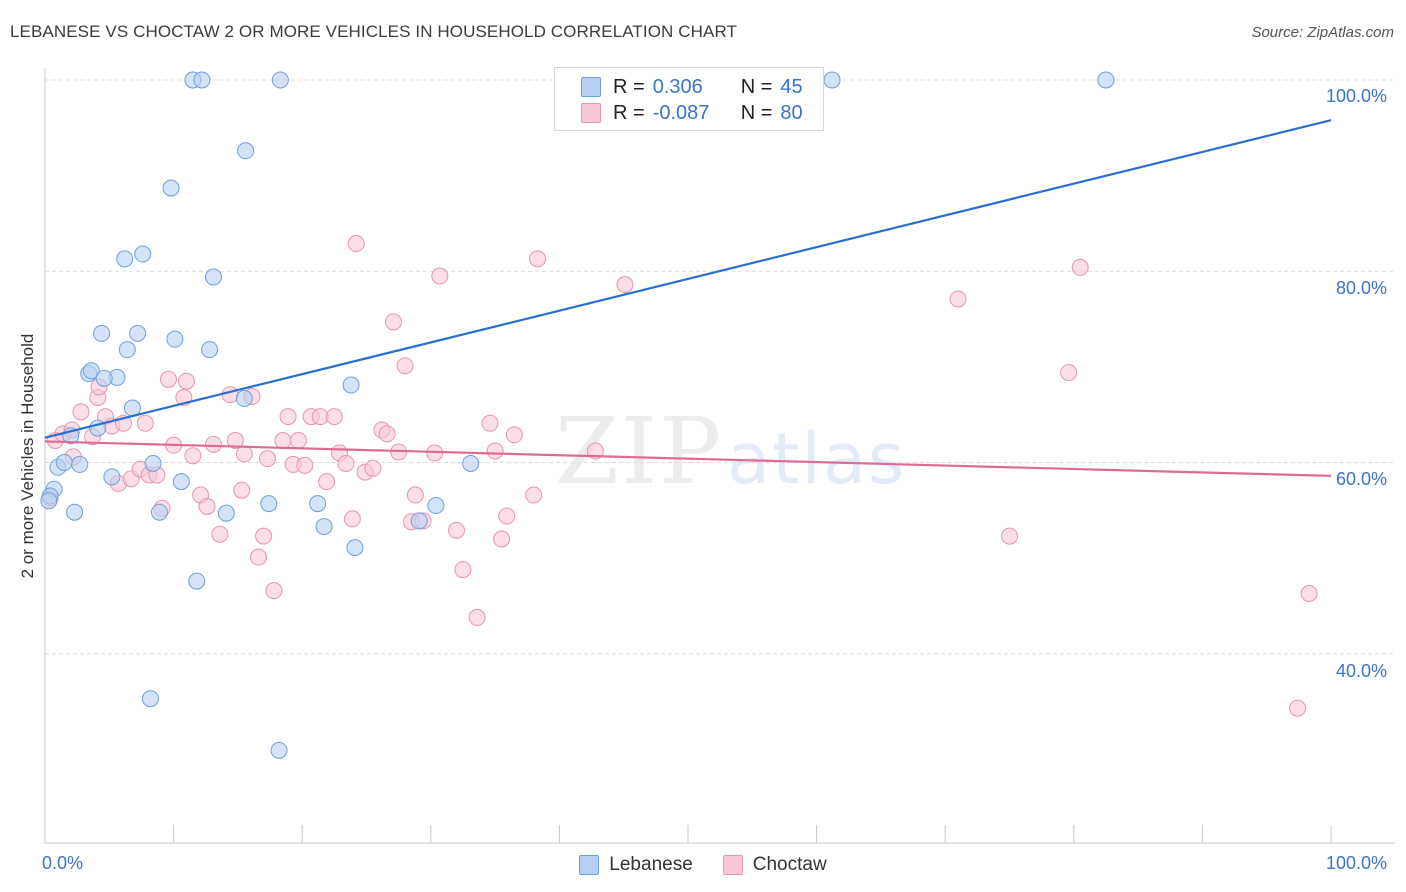  What do you see at coordinates (703, 865) in the screenshot?
I see `series-legend: Lebanese Choctaw` at bounding box center [703, 865].